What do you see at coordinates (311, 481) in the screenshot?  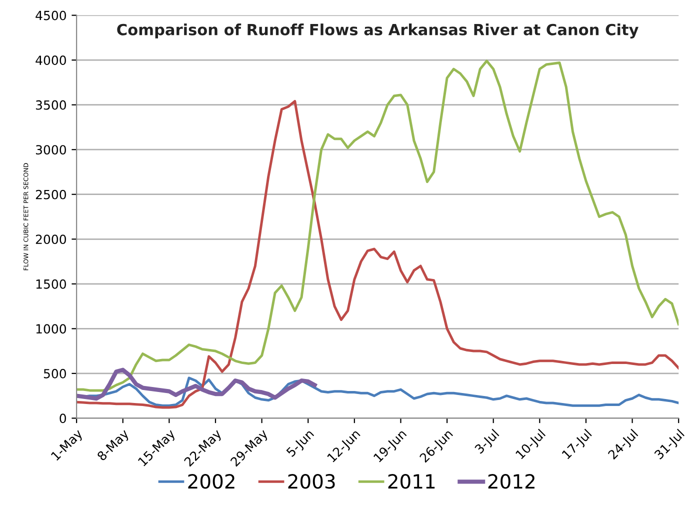 I see `legend-label: 2003` at bounding box center [311, 481].